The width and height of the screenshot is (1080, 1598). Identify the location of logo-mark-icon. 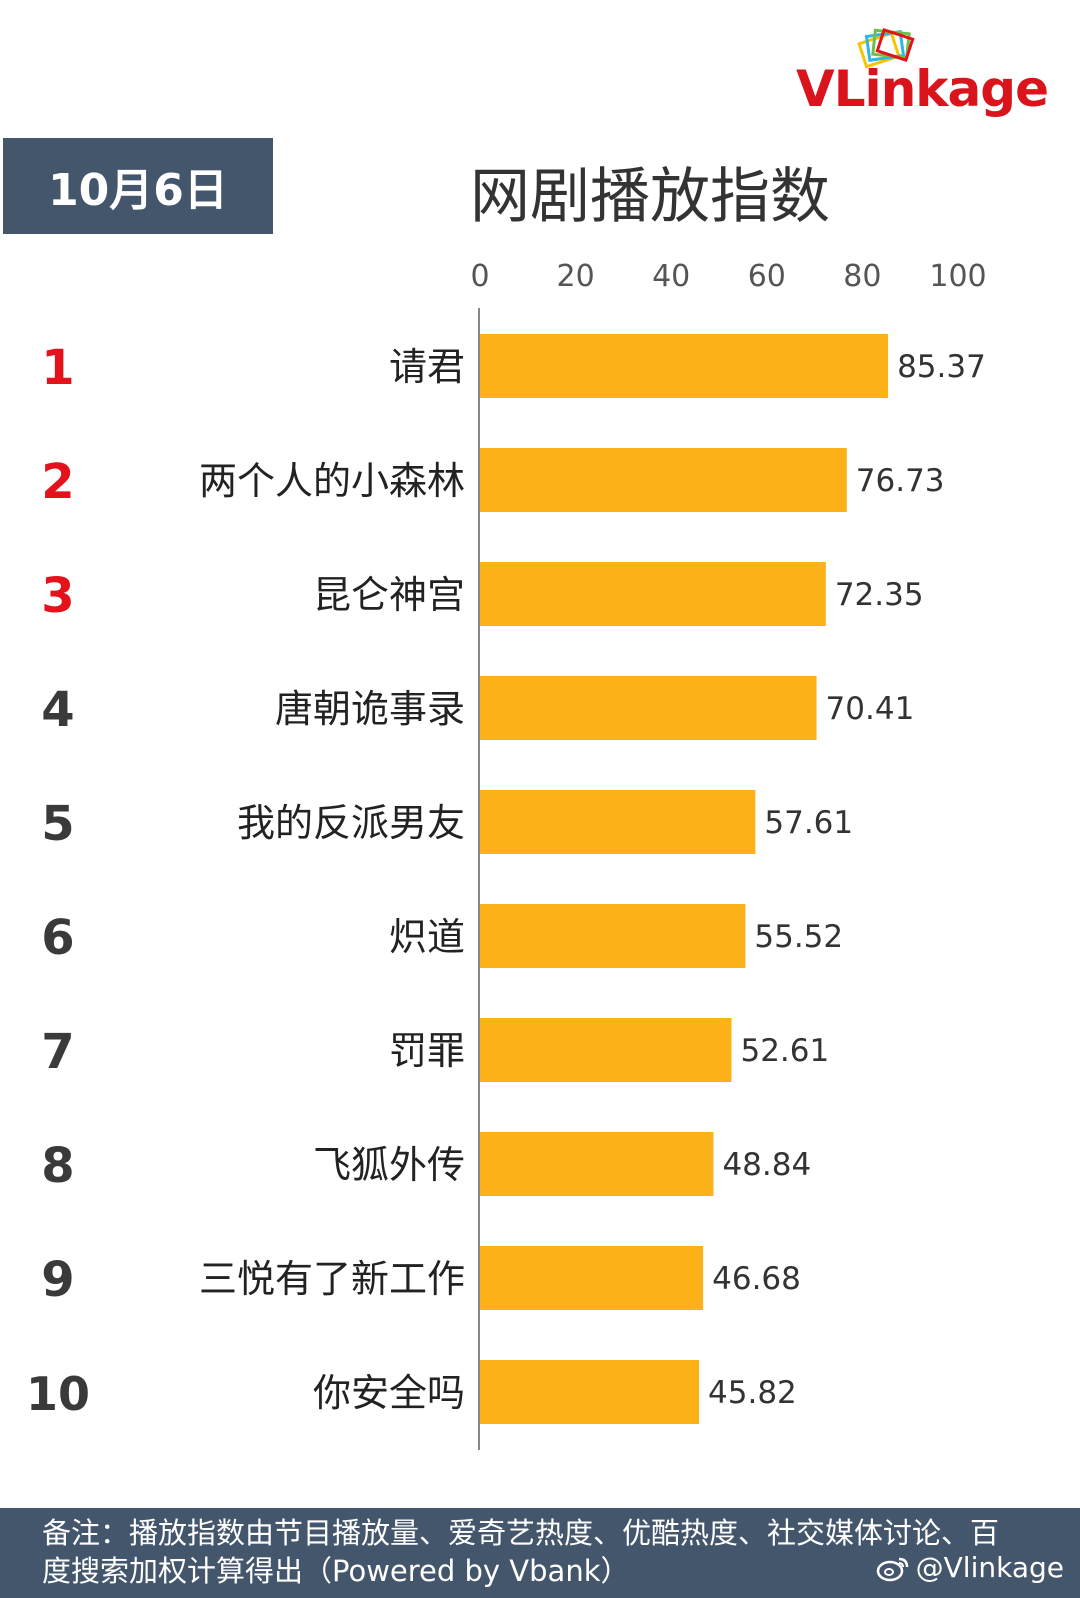
(886, 48).